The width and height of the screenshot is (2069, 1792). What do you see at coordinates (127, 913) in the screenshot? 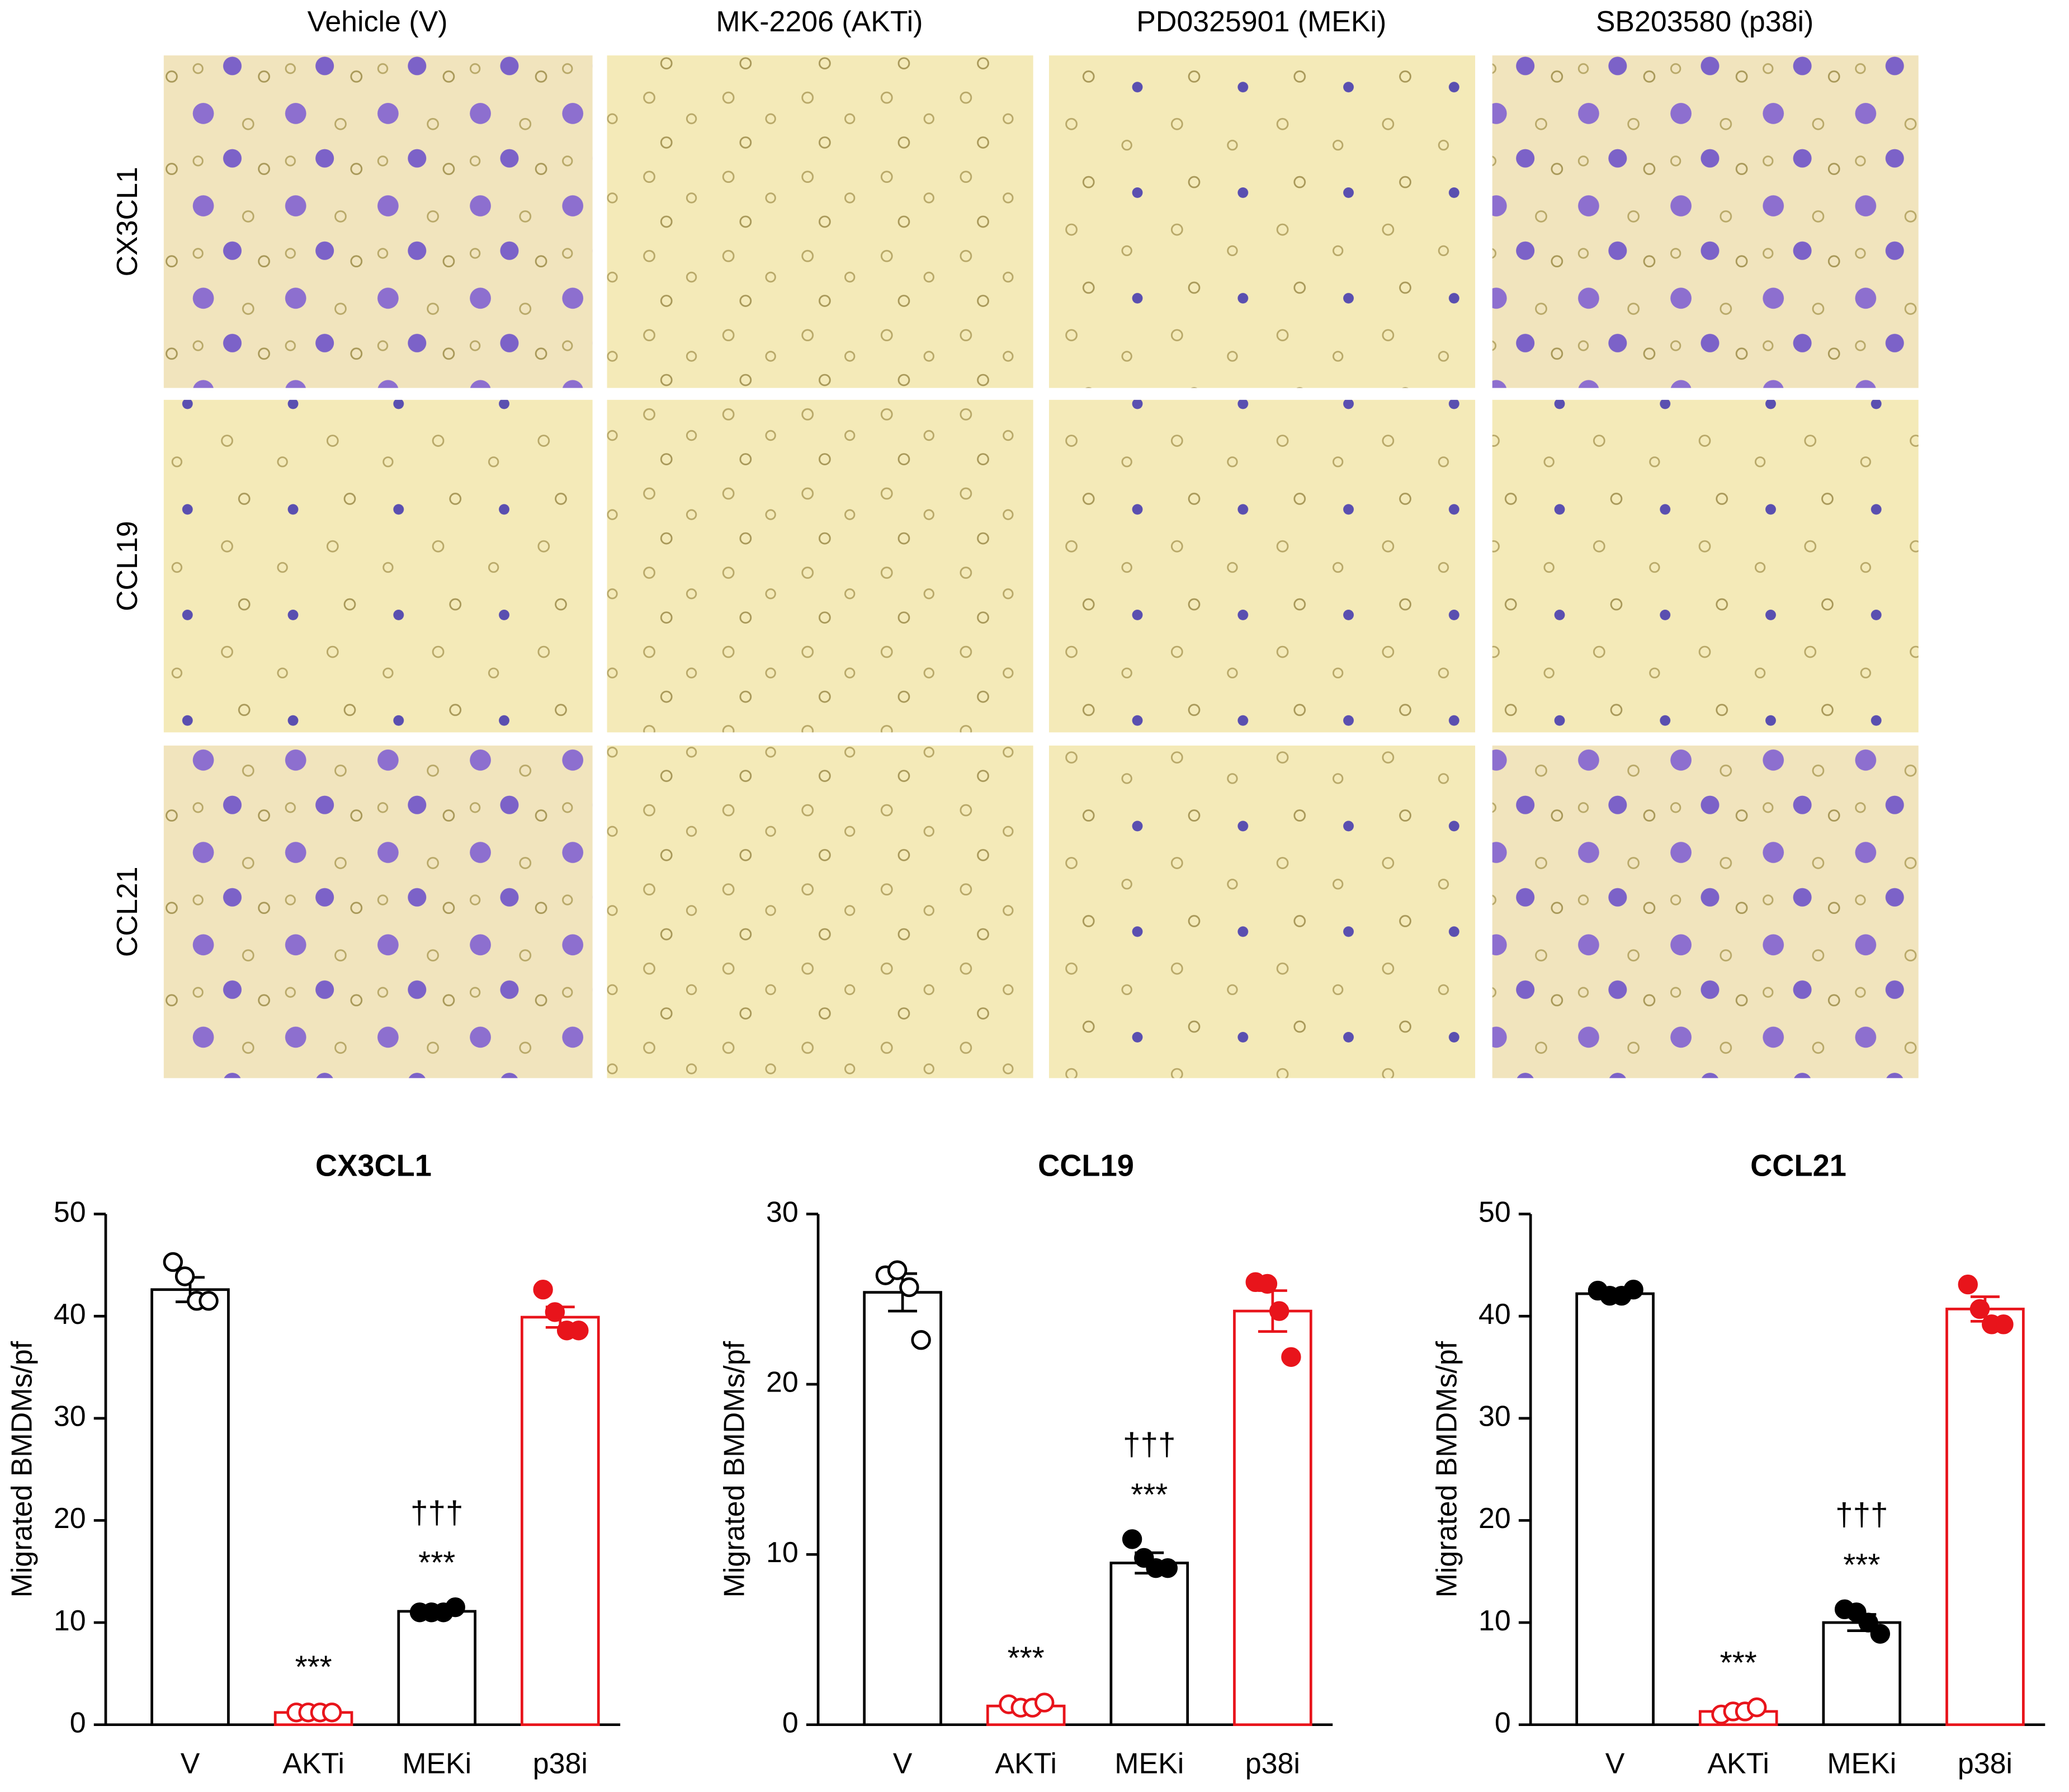
I see `row-label: CCL21` at bounding box center [127, 913].